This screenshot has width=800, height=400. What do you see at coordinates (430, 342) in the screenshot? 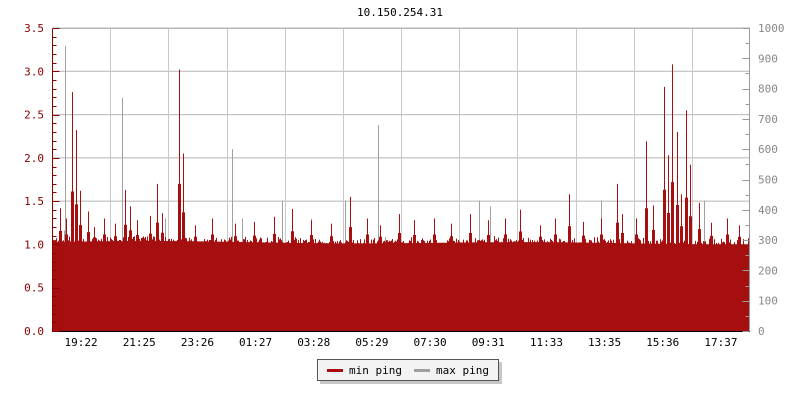
I see `axis-x-tick-label: 07:30` at bounding box center [430, 342].